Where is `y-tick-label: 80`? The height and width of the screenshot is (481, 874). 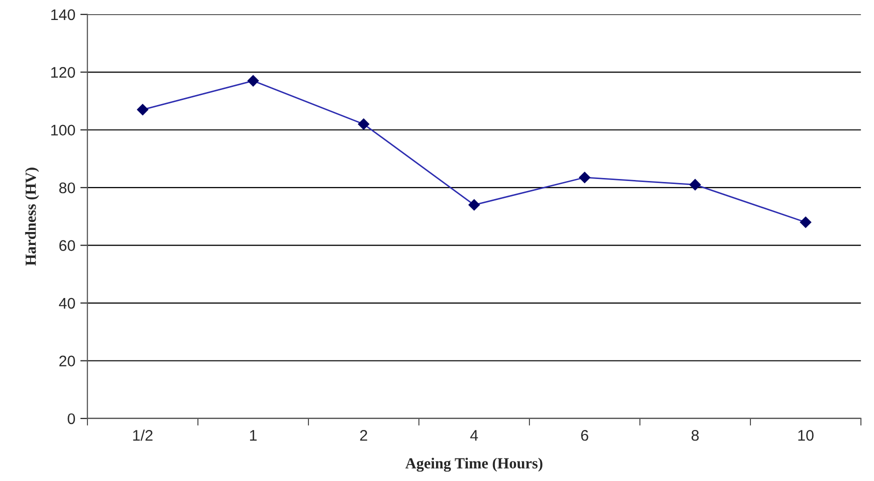 y-tick-label: 80 is located at coordinates (67, 188).